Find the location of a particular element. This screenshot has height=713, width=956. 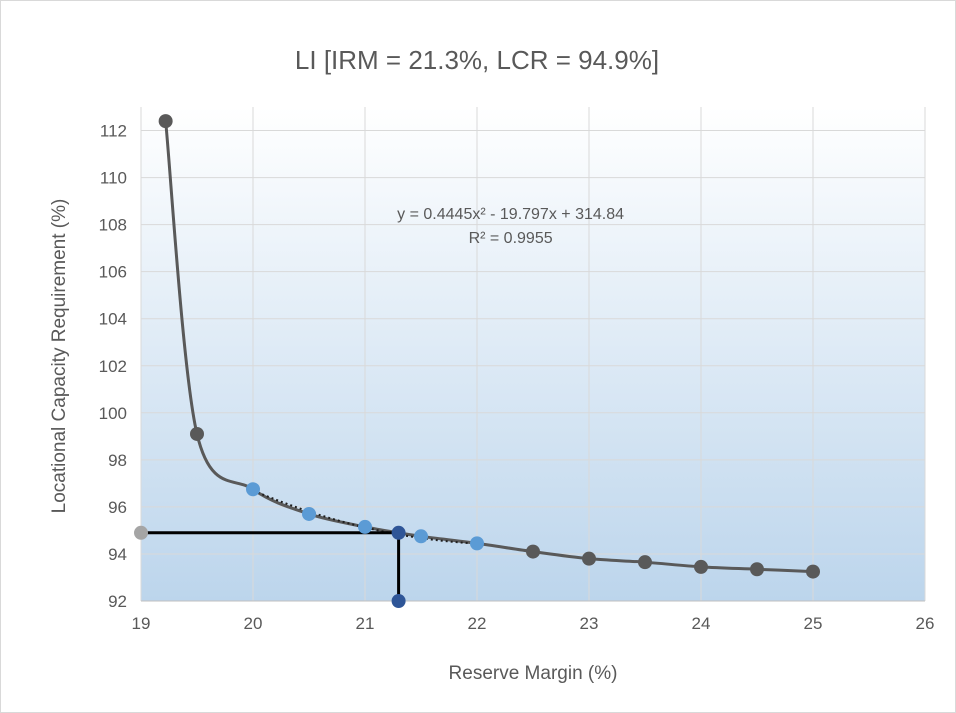

x-tick-label: 26 is located at coordinates (925, 623).